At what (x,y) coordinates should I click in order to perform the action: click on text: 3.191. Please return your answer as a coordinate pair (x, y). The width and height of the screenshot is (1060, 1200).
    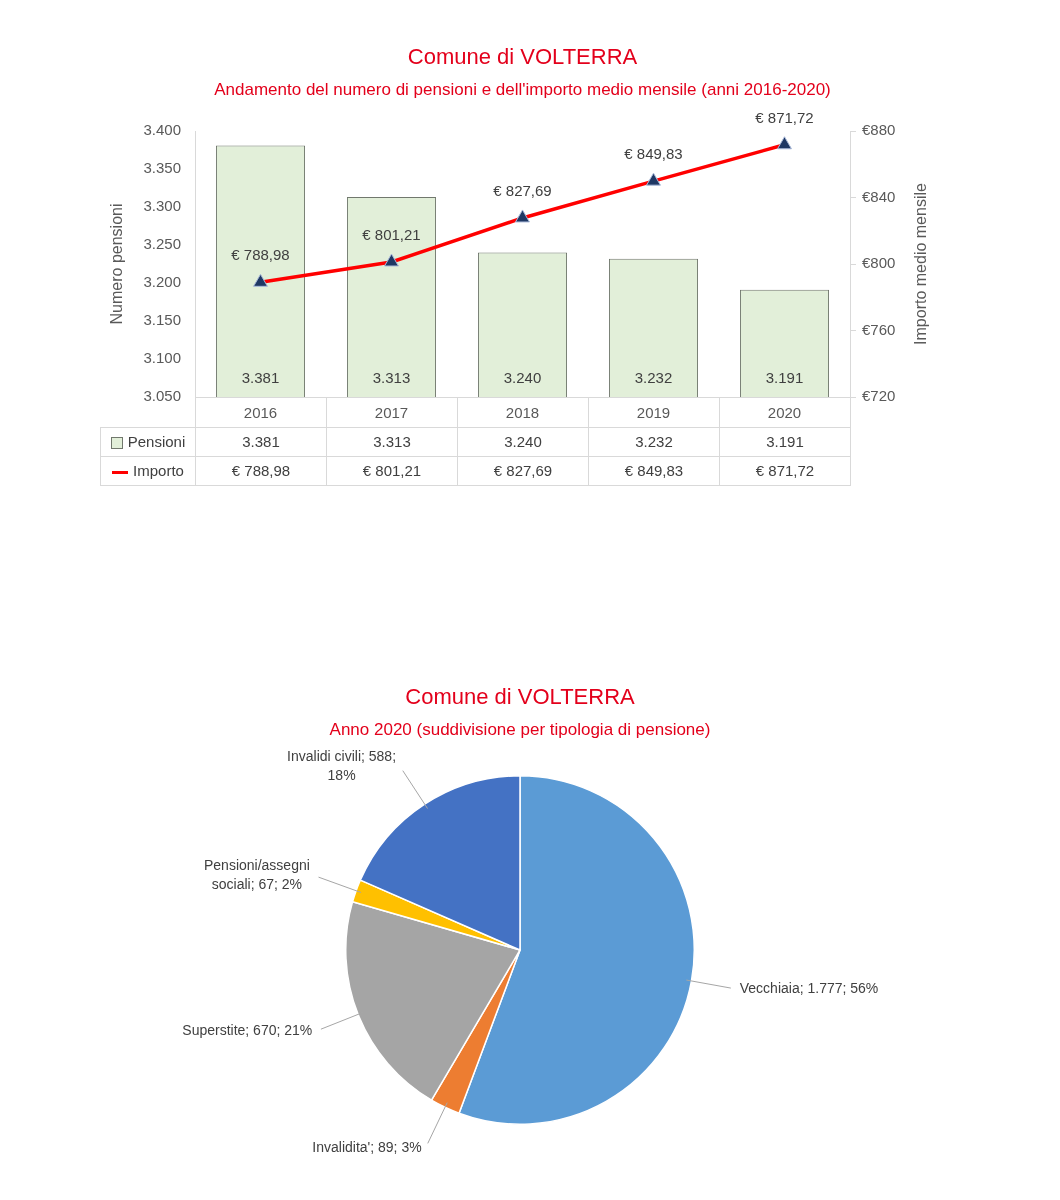
    Looking at the image, I should click on (784, 378).